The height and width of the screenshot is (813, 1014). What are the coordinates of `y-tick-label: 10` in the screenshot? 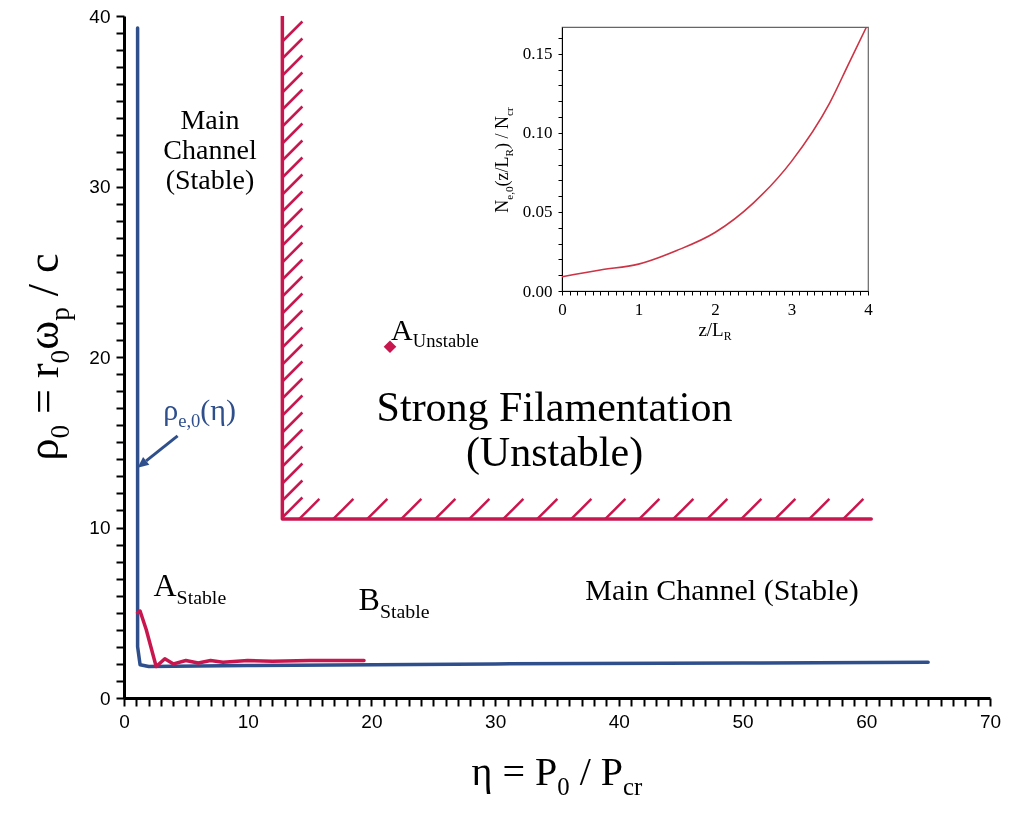 It's located at (100, 527).